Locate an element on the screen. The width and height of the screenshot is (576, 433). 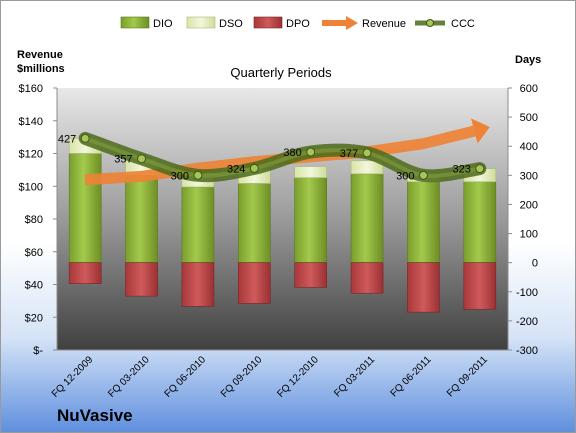
ccc-data-label: 380 is located at coordinates (292, 153).